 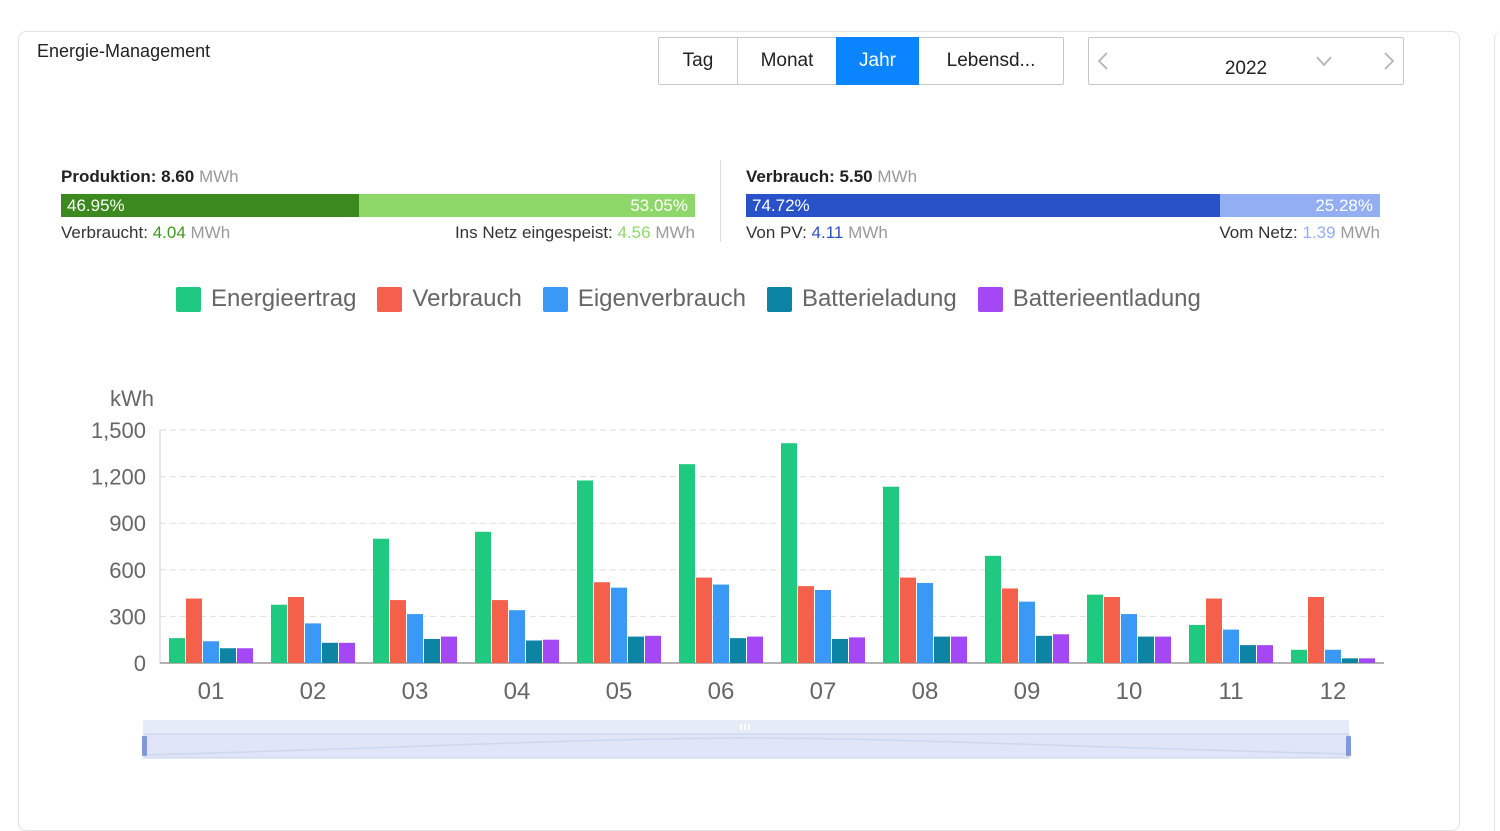 I want to click on production-fed-label: Ins Netz eingespeist:, so click(x=533, y=232).